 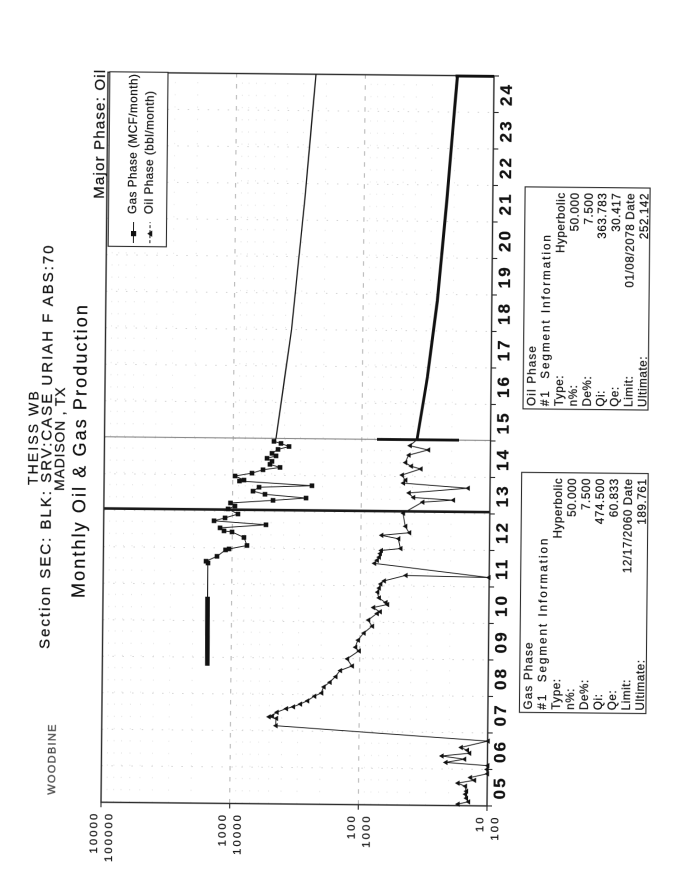 What do you see at coordinates (503, 386) in the screenshot?
I see `svg-text: 16` at bounding box center [503, 386].